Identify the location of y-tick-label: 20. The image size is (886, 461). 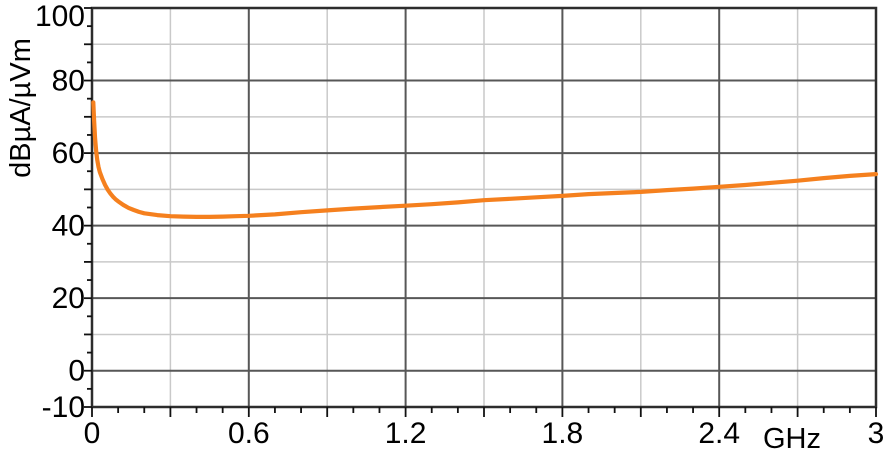
(68, 298).